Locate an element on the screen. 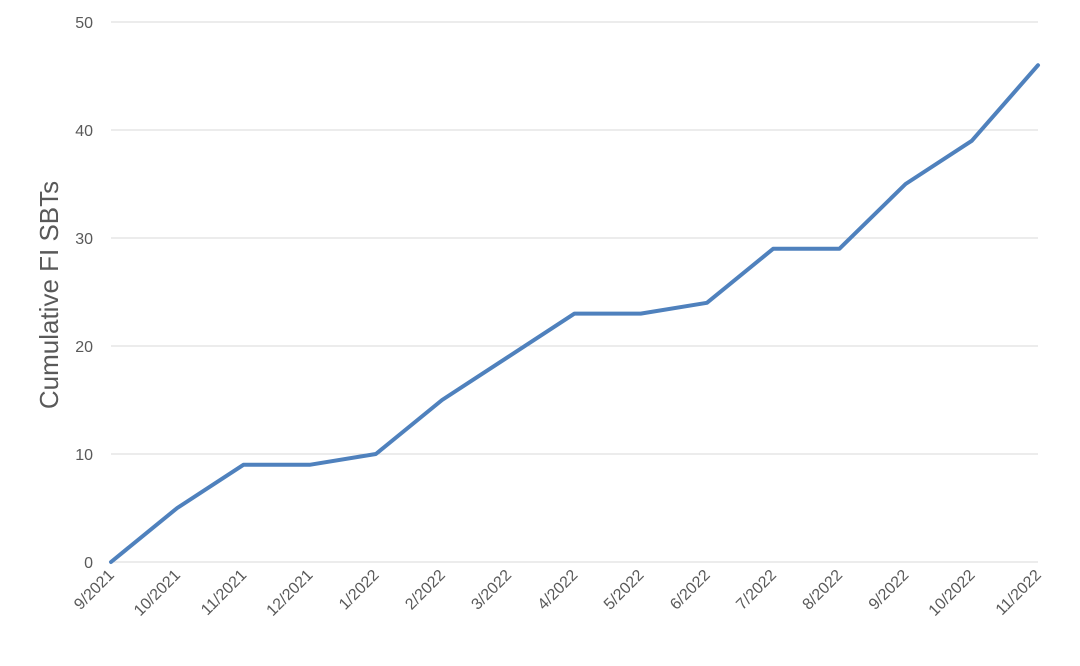 Image resolution: width=1080 pixels, height=666 pixels. x-tick-label: 7/2022 is located at coordinates (756, 590).